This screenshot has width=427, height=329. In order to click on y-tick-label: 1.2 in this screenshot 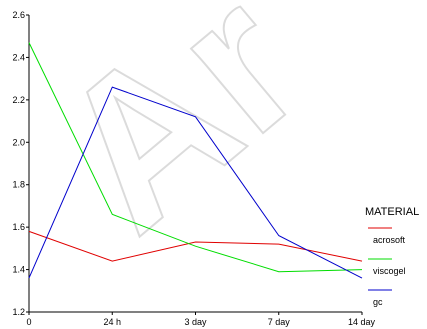, I will do `click(18, 312)`.